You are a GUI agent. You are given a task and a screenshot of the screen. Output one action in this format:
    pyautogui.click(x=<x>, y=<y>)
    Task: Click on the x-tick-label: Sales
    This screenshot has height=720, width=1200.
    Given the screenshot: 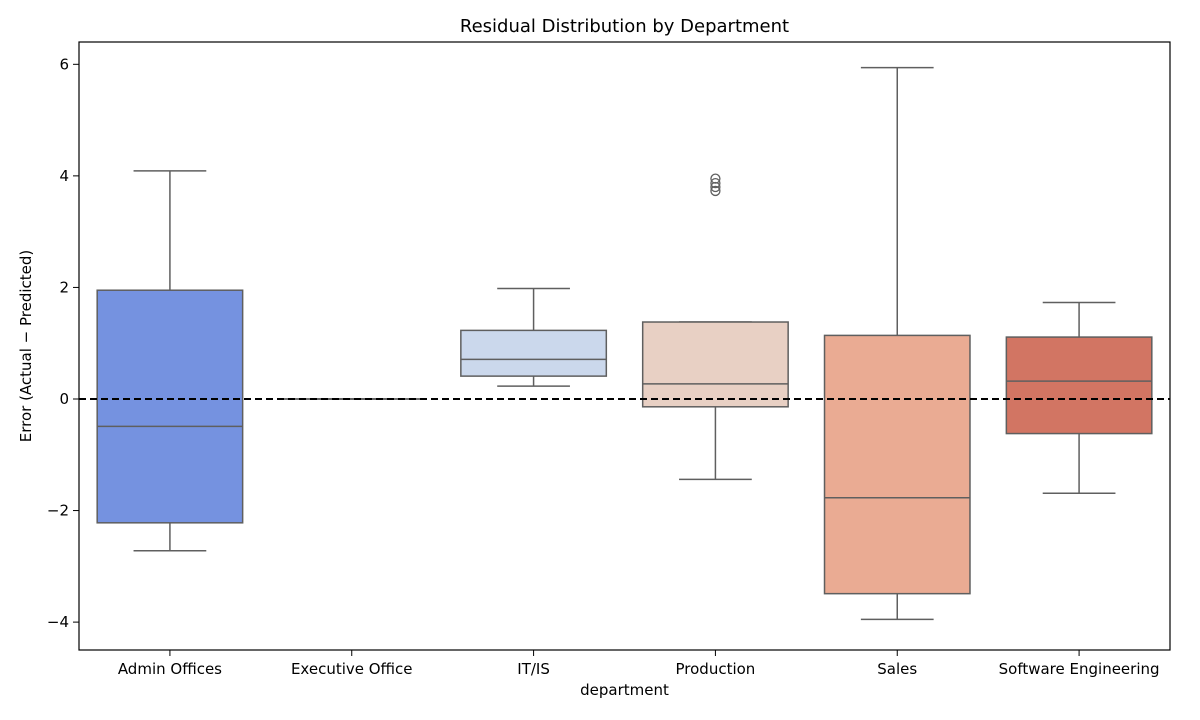 What is the action you would take?
    pyautogui.click(x=897, y=669)
    